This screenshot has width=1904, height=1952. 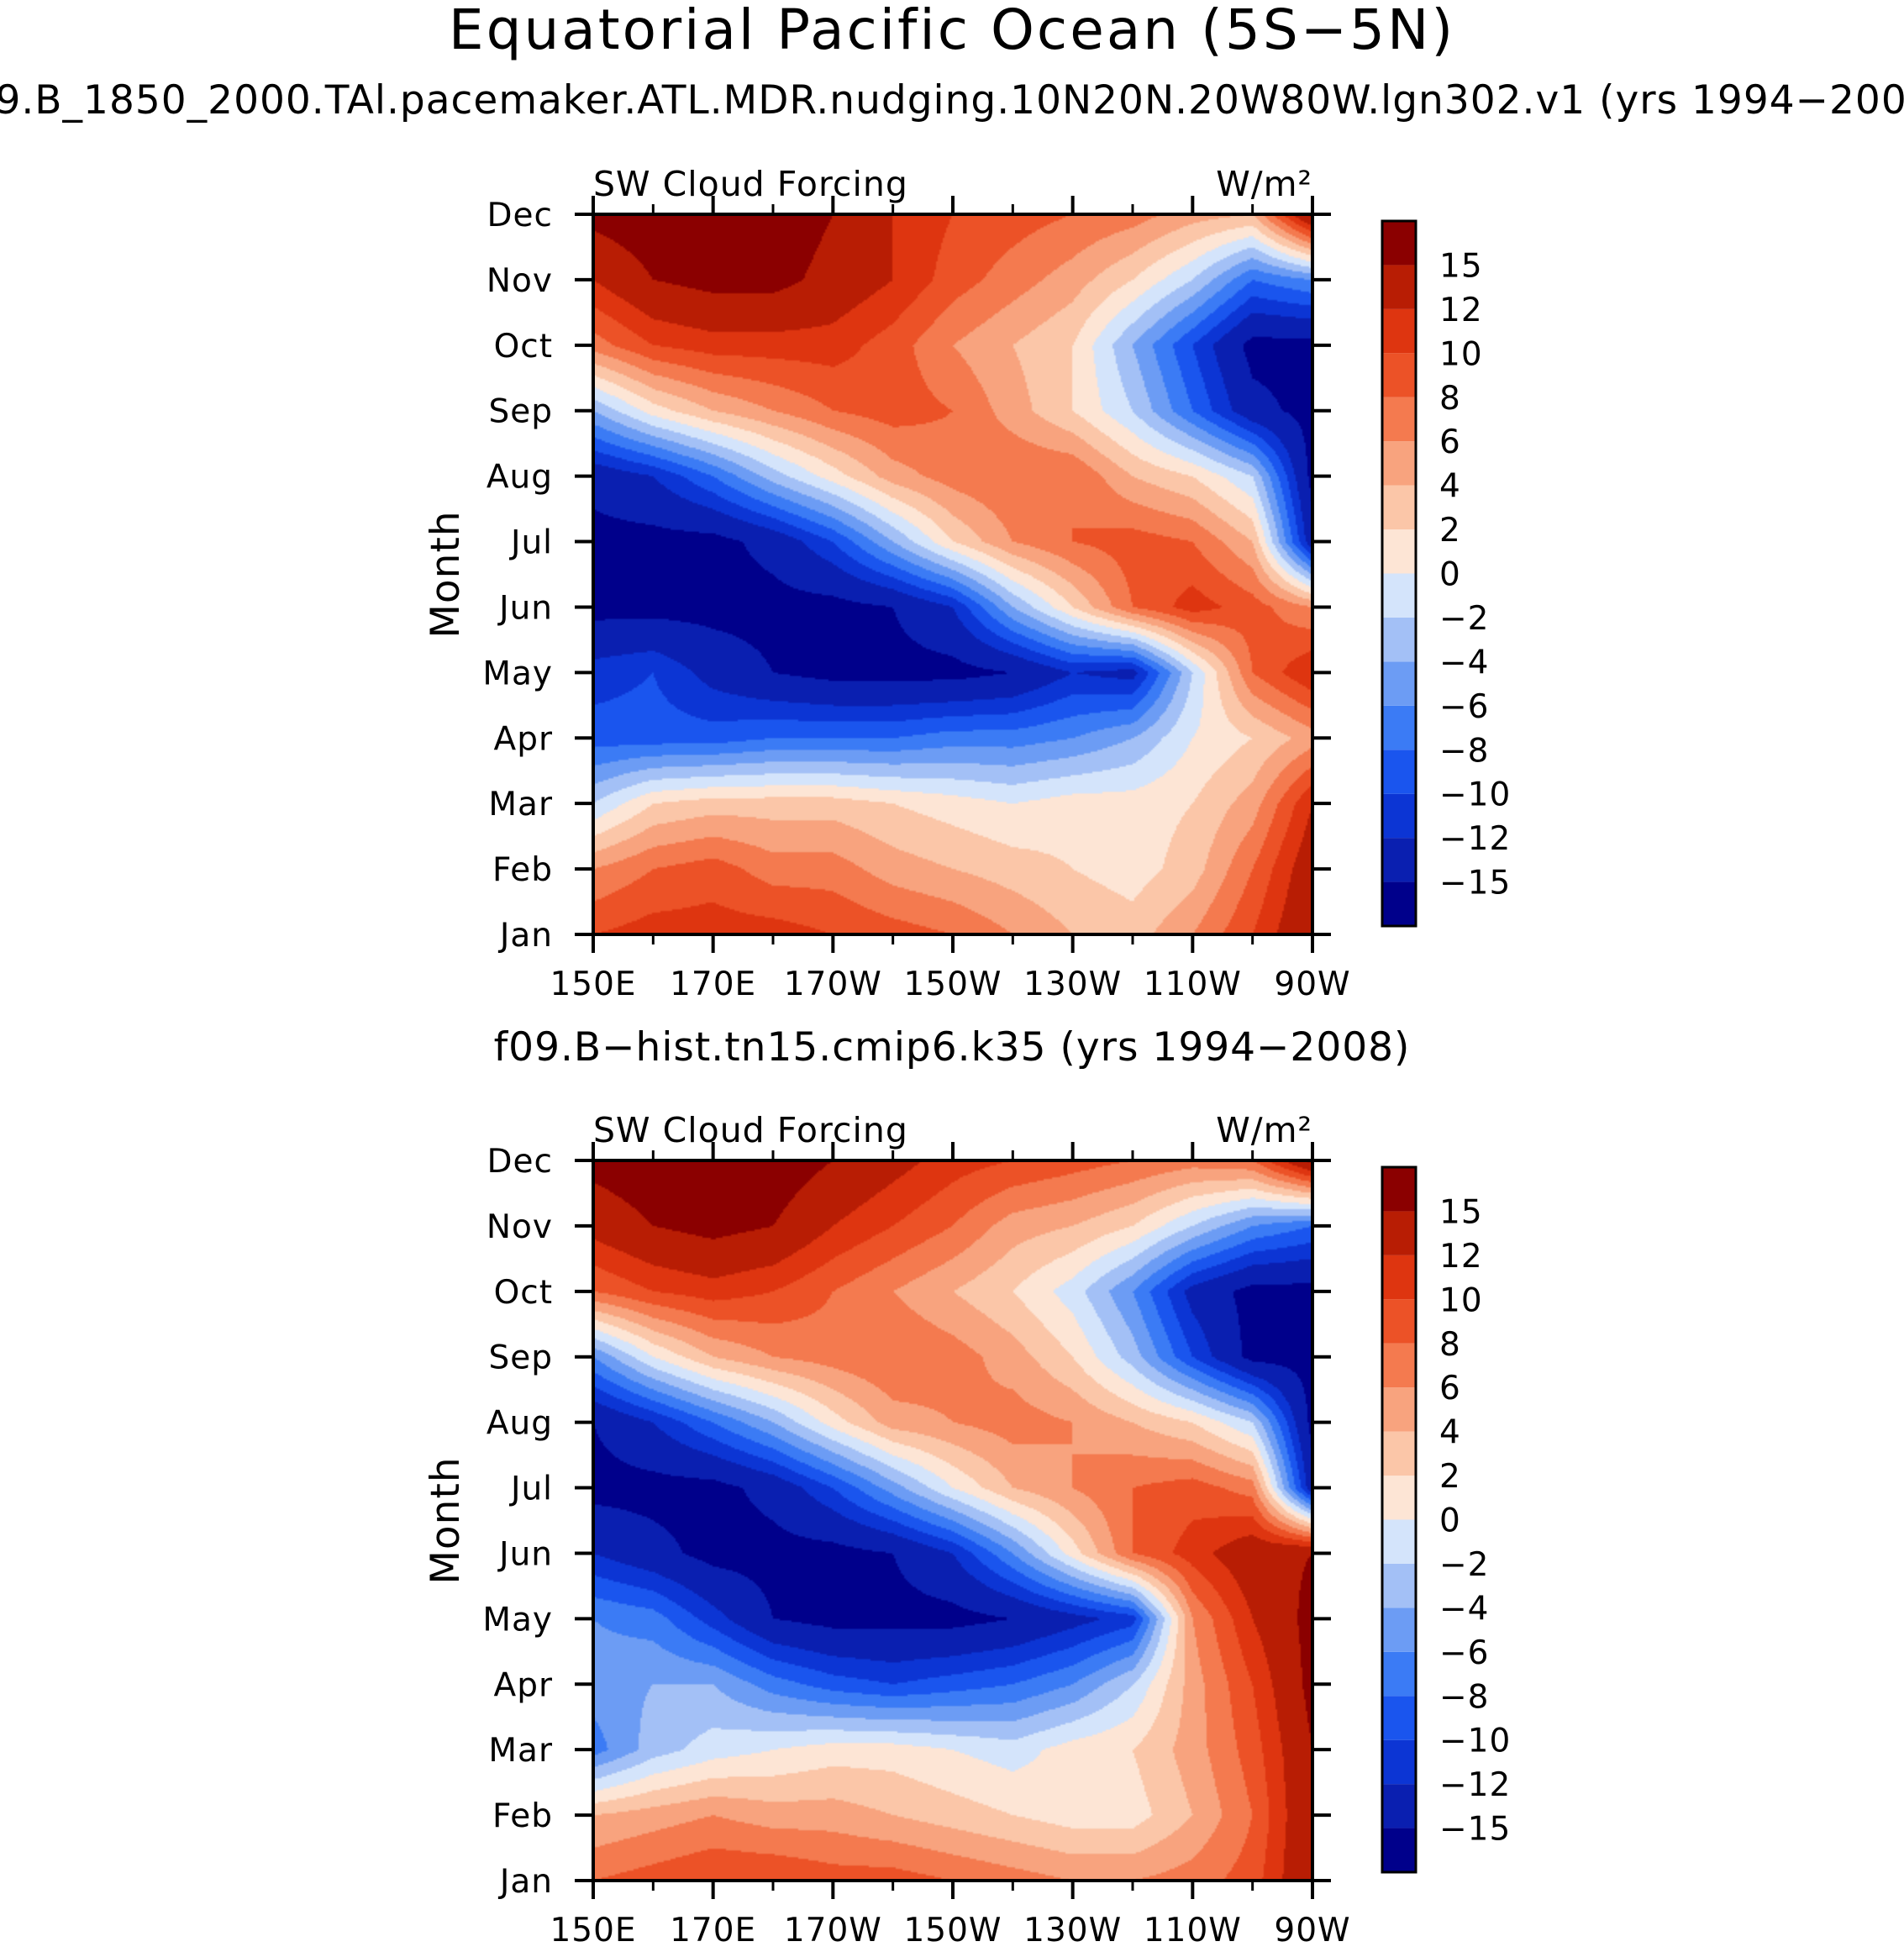 What do you see at coordinates (1464, 751) in the screenshot?
I see `colorbar-label: −8` at bounding box center [1464, 751].